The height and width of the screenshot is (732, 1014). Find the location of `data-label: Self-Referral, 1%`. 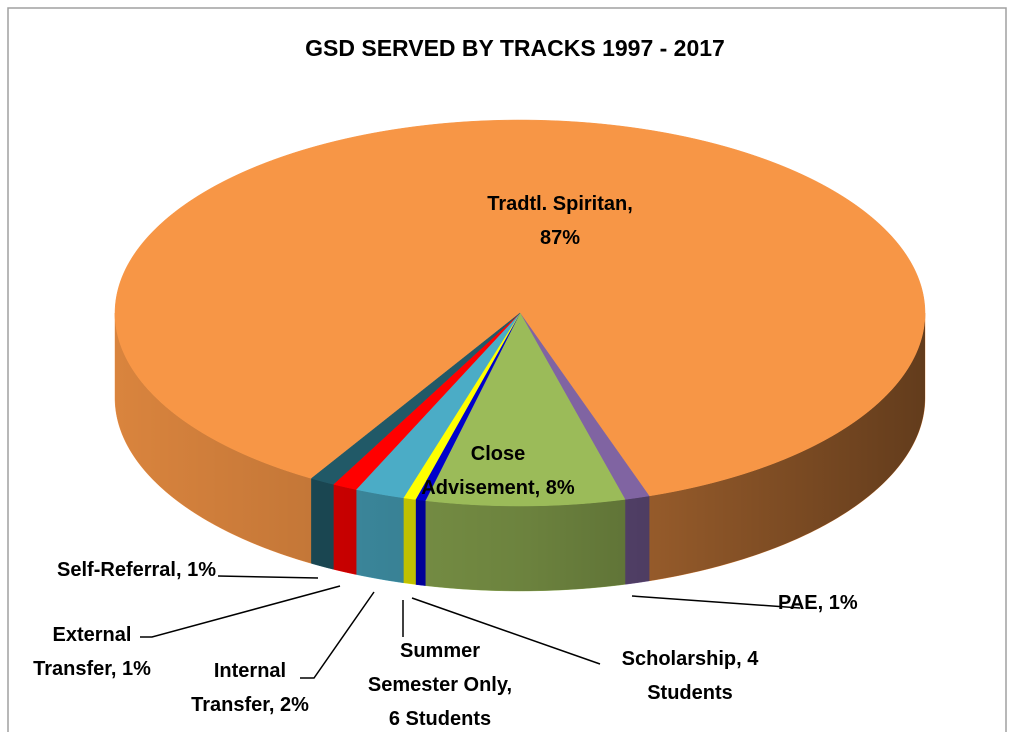

data-label: Self-Referral, 1% is located at coordinates (136, 570).